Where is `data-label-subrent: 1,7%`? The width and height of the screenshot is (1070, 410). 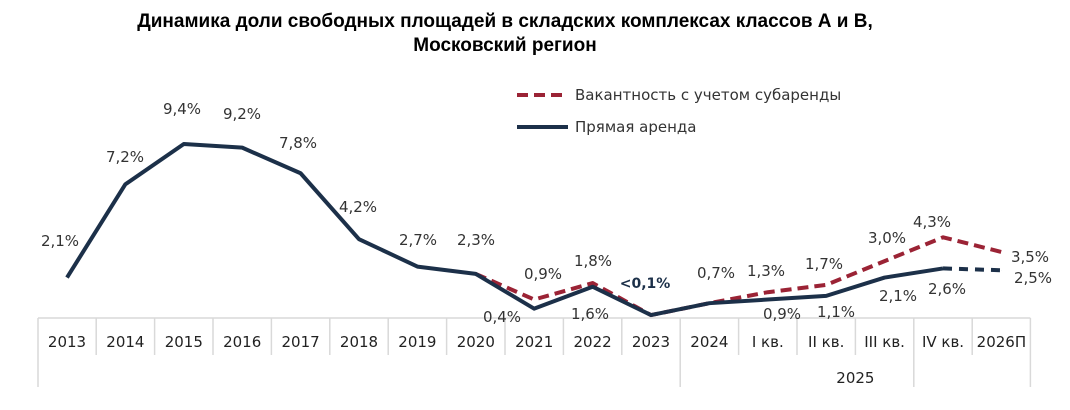
data-label-subrent: 1,7% is located at coordinates (824, 264).